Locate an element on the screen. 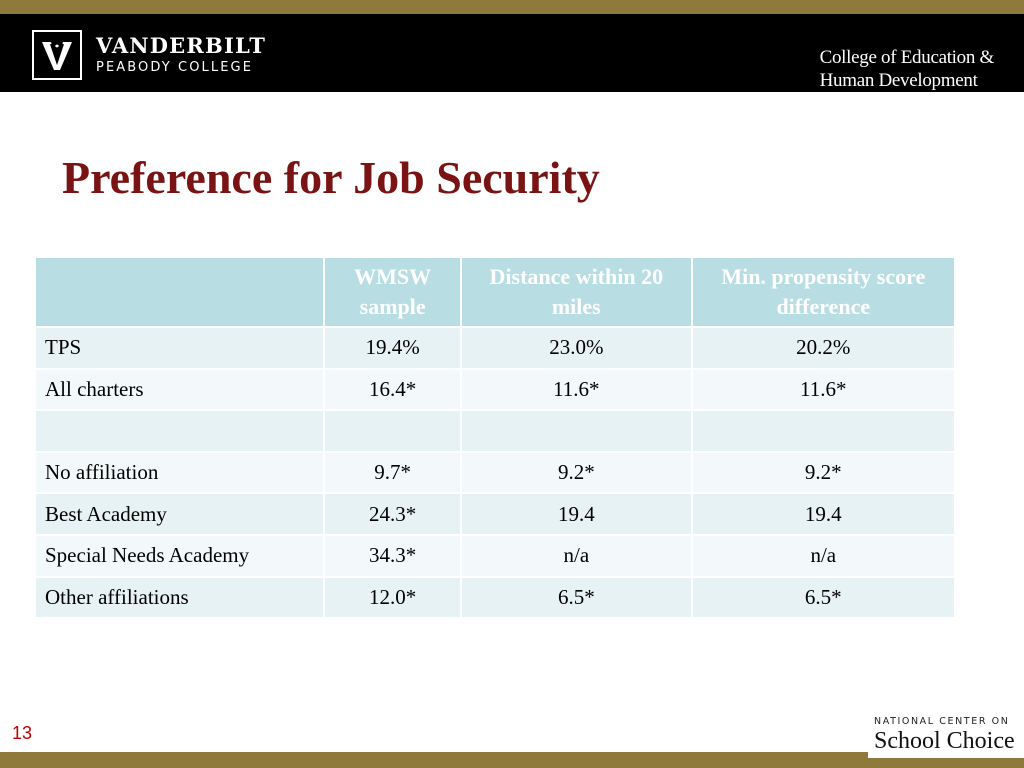 This screenshot has width=1024, height=768. cell-distance: 11.6* is located at coordinates (576, 389).